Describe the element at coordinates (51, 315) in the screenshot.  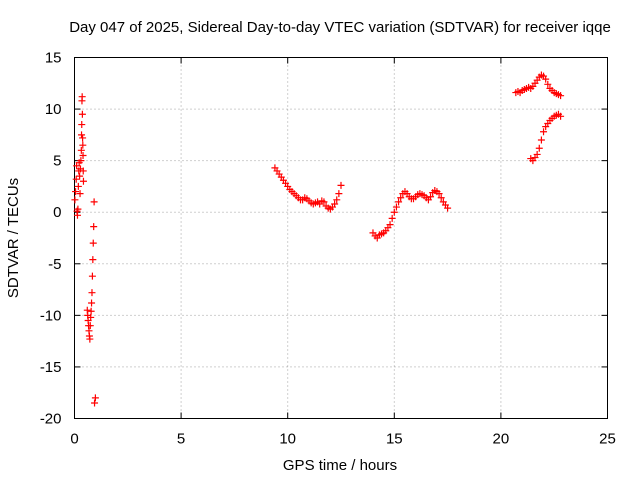
I see `y-tick-label: -10` at that location.